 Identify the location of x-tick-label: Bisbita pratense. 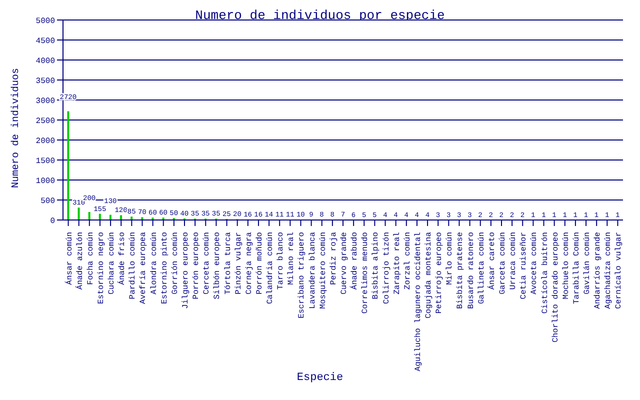
(461, 270).